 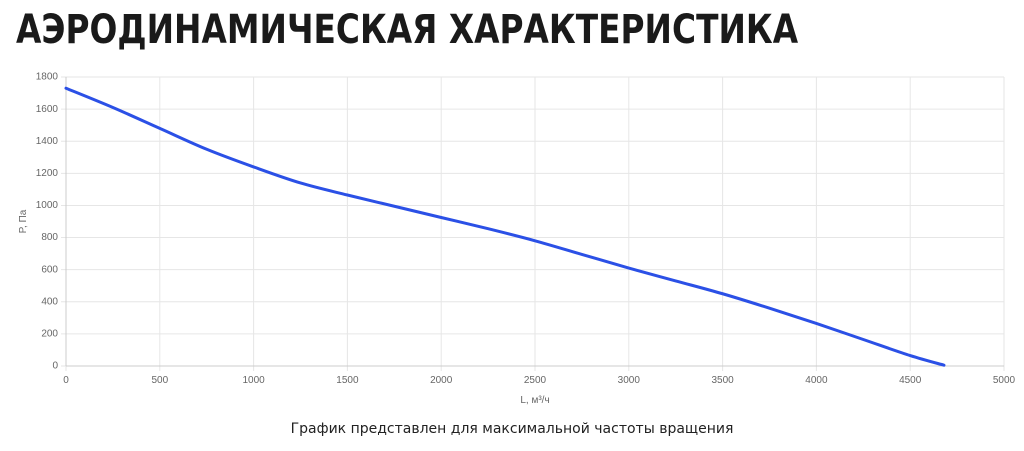 What do you see at coordinates (49, 269) in the screenshot?
I see `y-tick-label: 600` at bounding box center [49, 269].